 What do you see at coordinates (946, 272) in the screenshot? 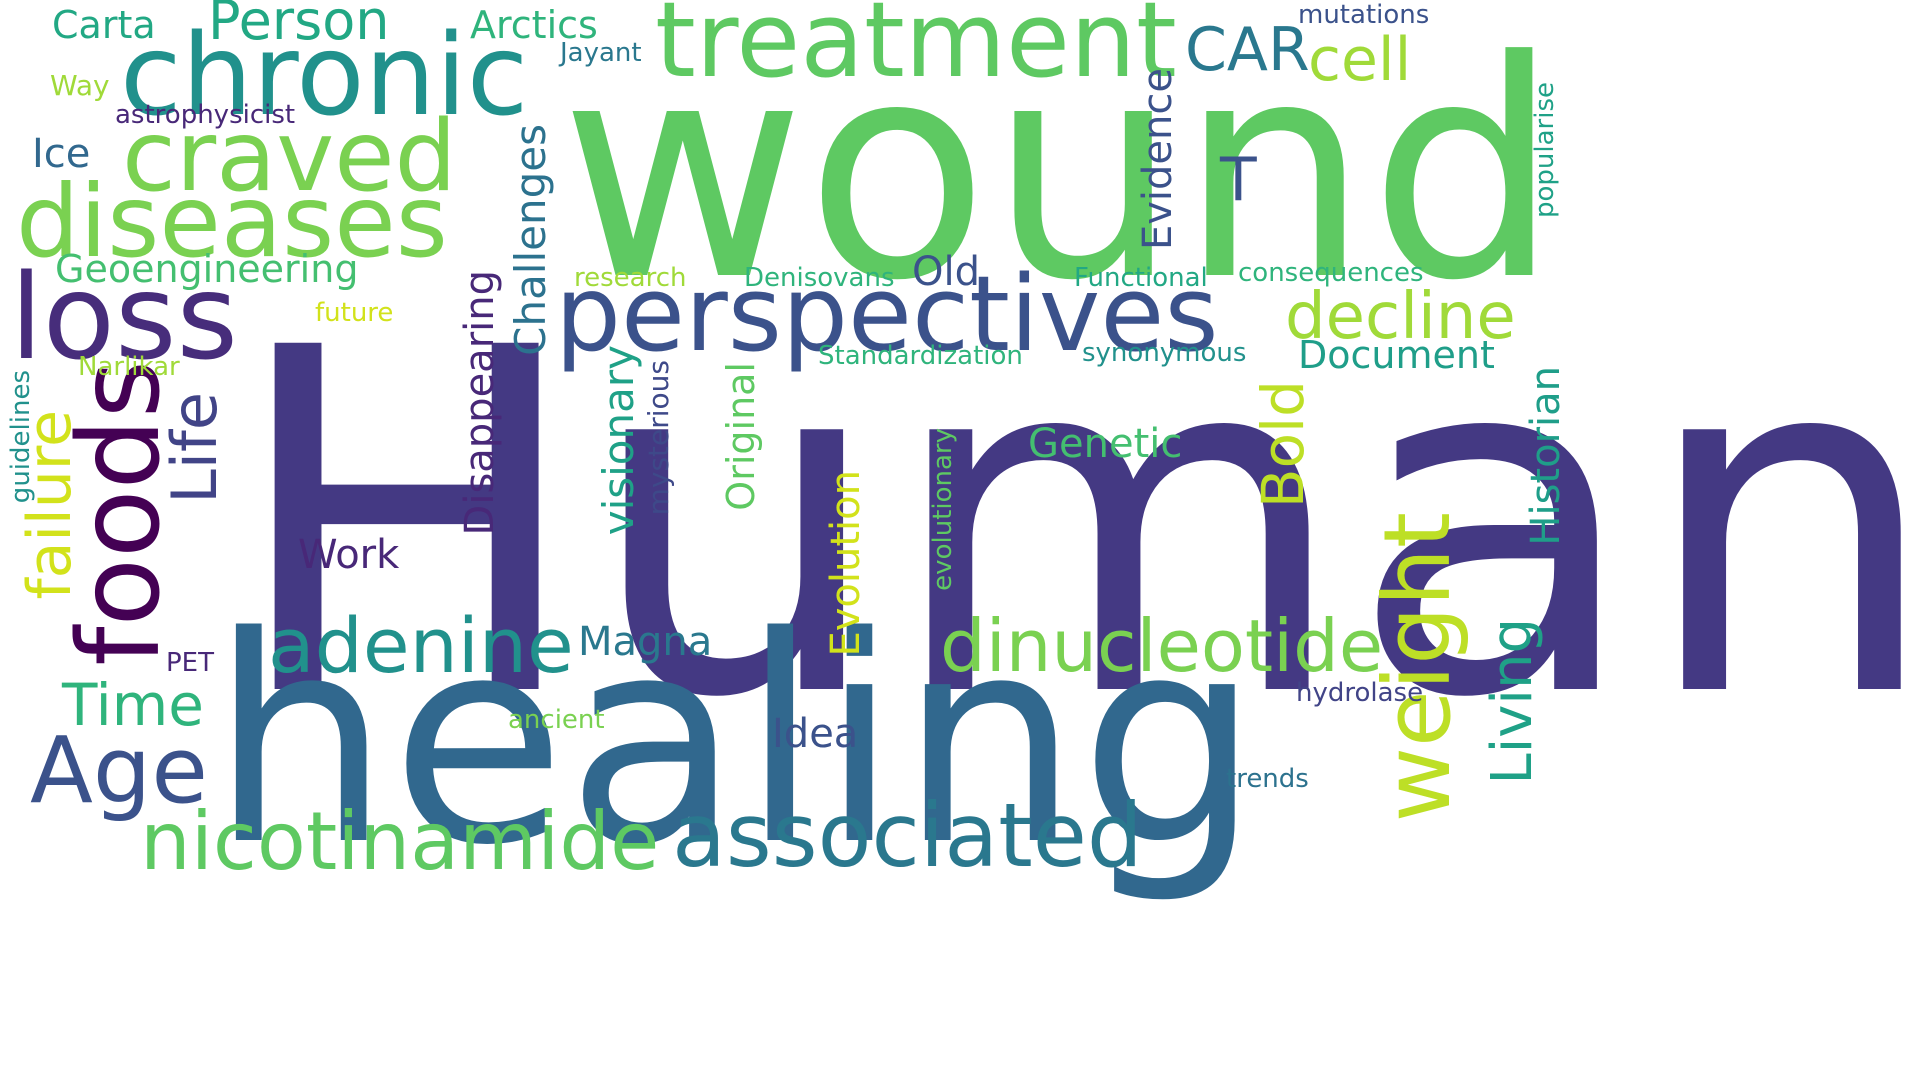
I see `word-old: Old` at bounding box center [946, 272].